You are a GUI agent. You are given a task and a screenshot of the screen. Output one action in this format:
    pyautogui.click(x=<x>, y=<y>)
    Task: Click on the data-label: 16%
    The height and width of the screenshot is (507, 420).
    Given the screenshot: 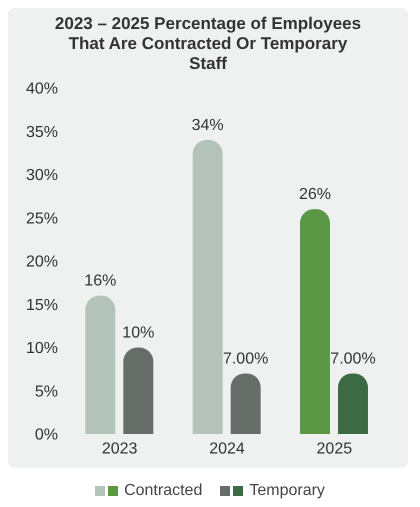 What is the action you would take?
    pyautogui.click(x=100, y=281)
    